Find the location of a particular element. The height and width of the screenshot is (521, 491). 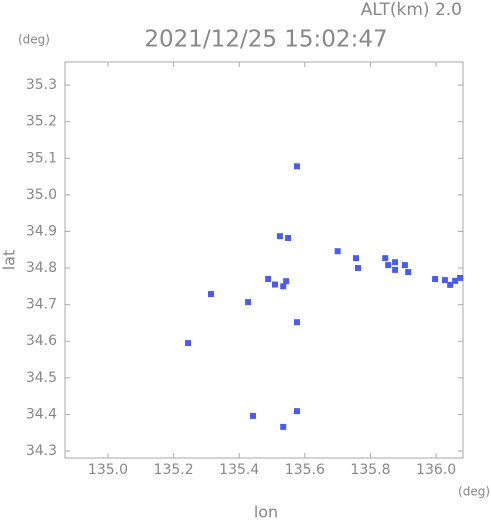

x-tick-label: 135.6 is located at coordinates (305, 470).